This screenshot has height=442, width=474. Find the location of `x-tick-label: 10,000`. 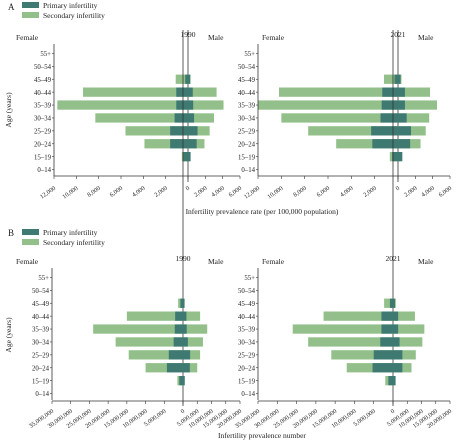

x-tick-label: 10,000 is located at coordinates (70, 193).